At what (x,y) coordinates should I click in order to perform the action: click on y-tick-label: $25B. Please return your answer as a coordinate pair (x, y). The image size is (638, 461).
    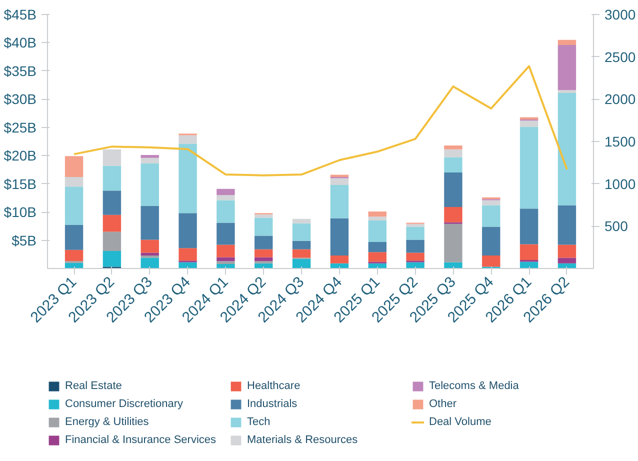
    Looking at the image, I should click on (20, 127).